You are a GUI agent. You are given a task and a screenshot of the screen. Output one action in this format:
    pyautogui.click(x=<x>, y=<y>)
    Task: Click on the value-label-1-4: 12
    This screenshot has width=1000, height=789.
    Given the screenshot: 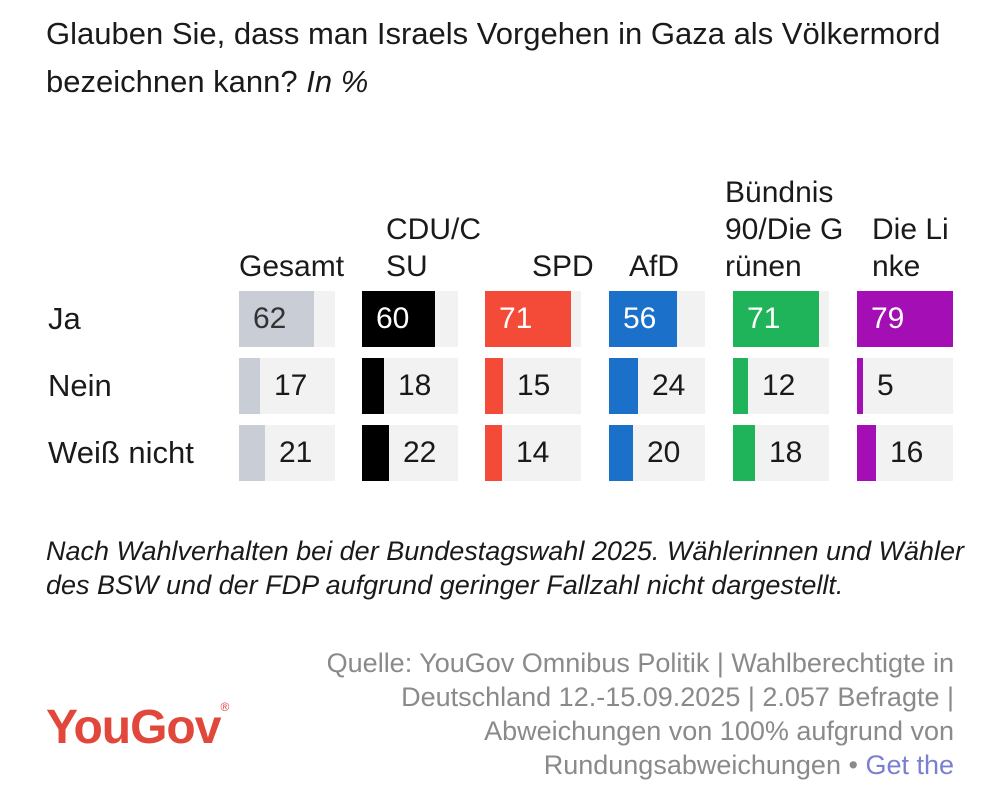 What is the action you would take?
    pyautogui.click(x=779, y=385)
    